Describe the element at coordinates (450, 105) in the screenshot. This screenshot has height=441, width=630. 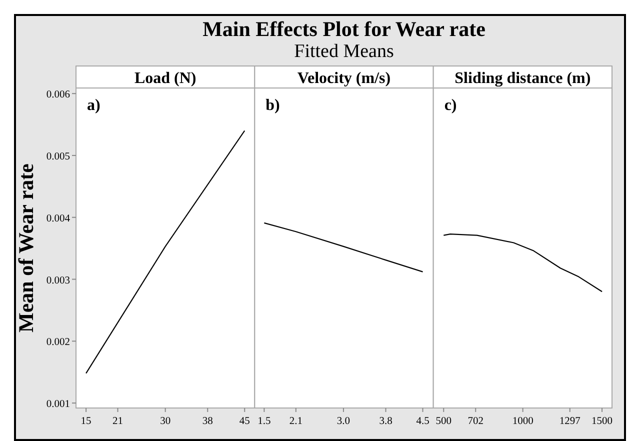
I see `annotation: c)` at that location.